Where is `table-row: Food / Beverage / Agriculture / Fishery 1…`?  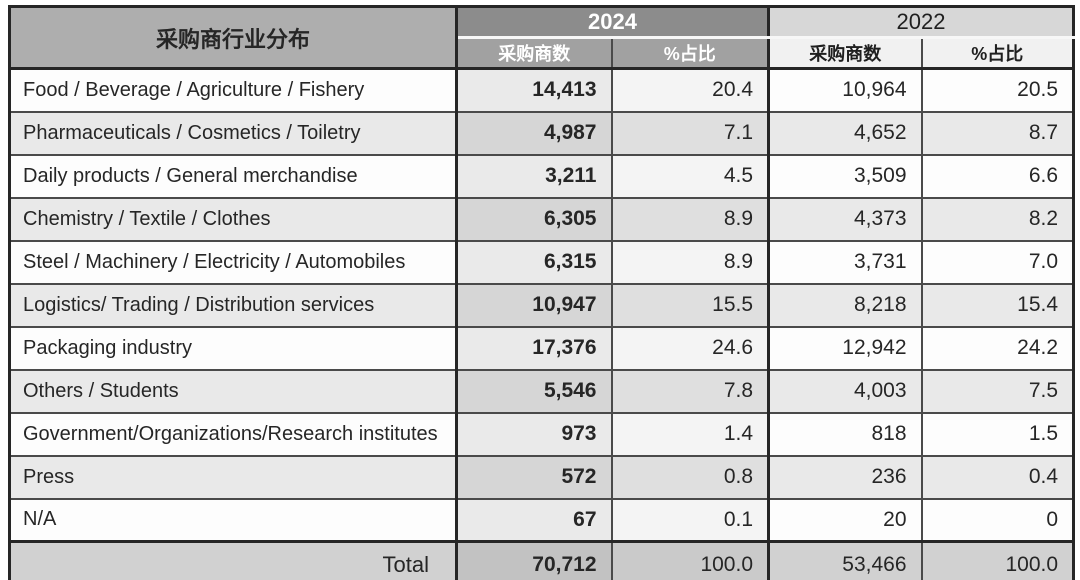
table-row: Food / Beverage / Agriculture / Fishery 1… is located at coordinates (541, 90).